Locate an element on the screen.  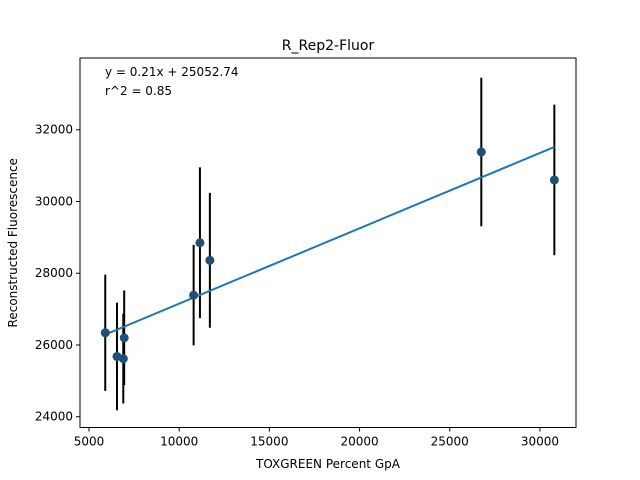
x-tick-label: 20000 is located at coordinates (359, 442).